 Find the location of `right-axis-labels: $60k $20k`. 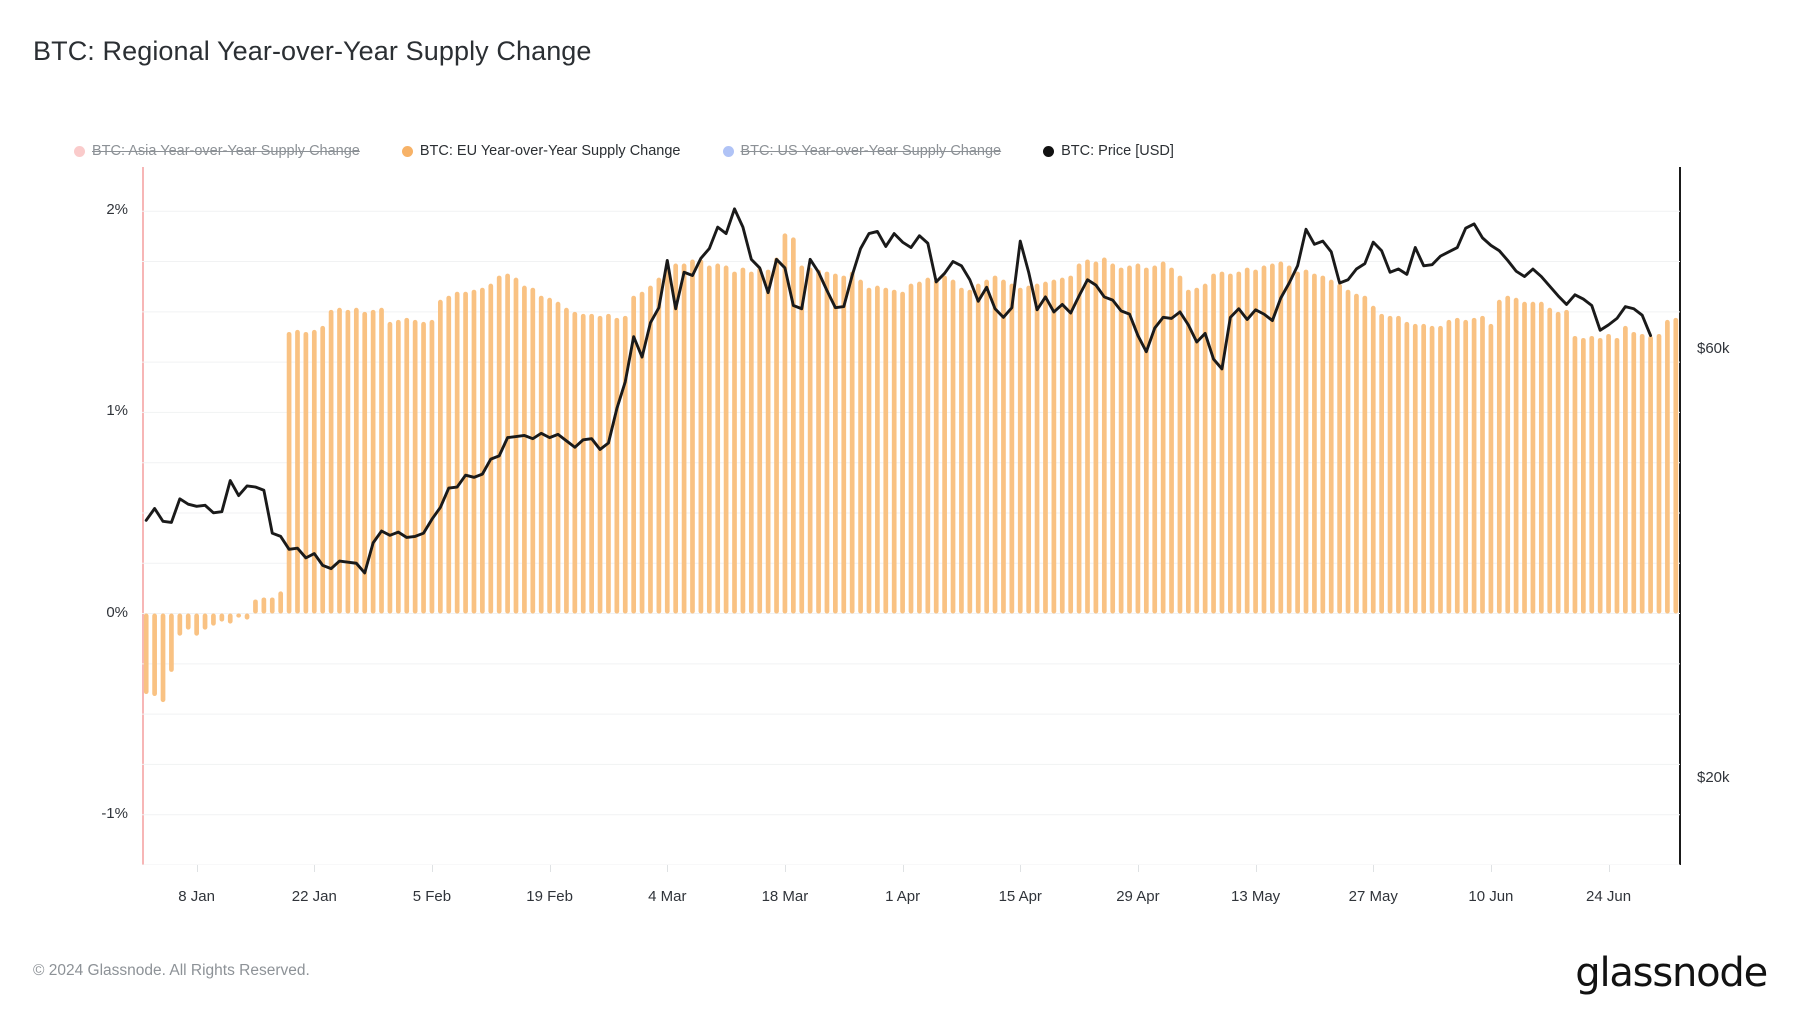

right-axis-labels: $60k $20k is located at coordinates (1748, 506).